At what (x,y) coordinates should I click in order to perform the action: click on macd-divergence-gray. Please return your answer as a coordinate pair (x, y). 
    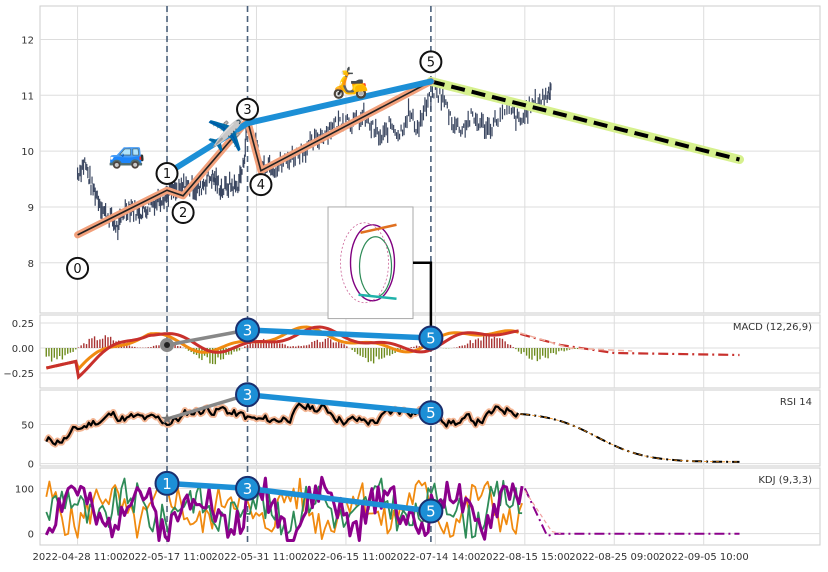
    Looking at the image, I should click on (207, 337).